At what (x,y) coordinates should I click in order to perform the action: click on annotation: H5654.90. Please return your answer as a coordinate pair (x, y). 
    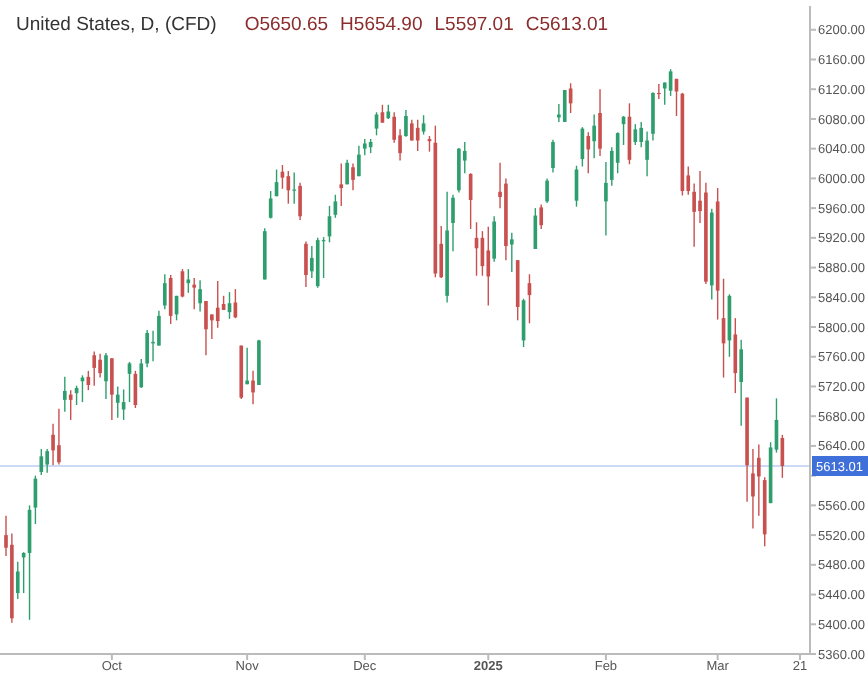
    Looking at the image, I should click on (381, 25).